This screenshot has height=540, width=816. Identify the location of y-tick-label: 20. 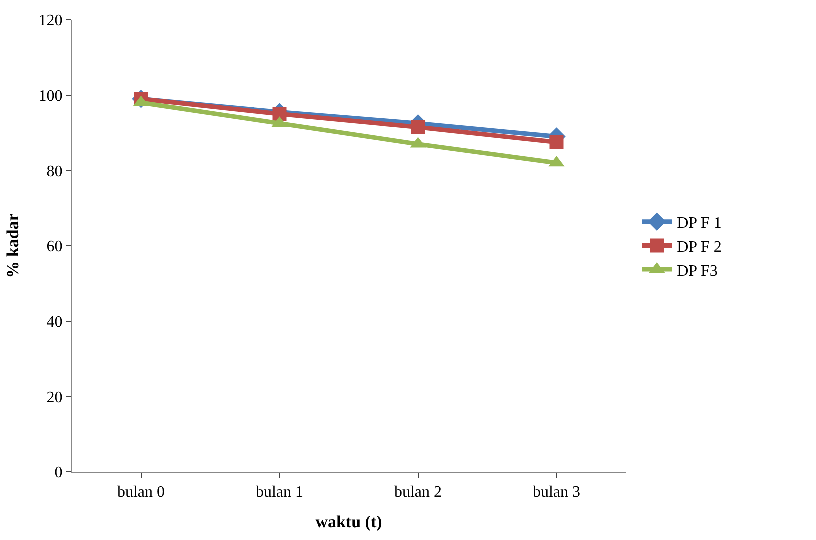
(54, 397).